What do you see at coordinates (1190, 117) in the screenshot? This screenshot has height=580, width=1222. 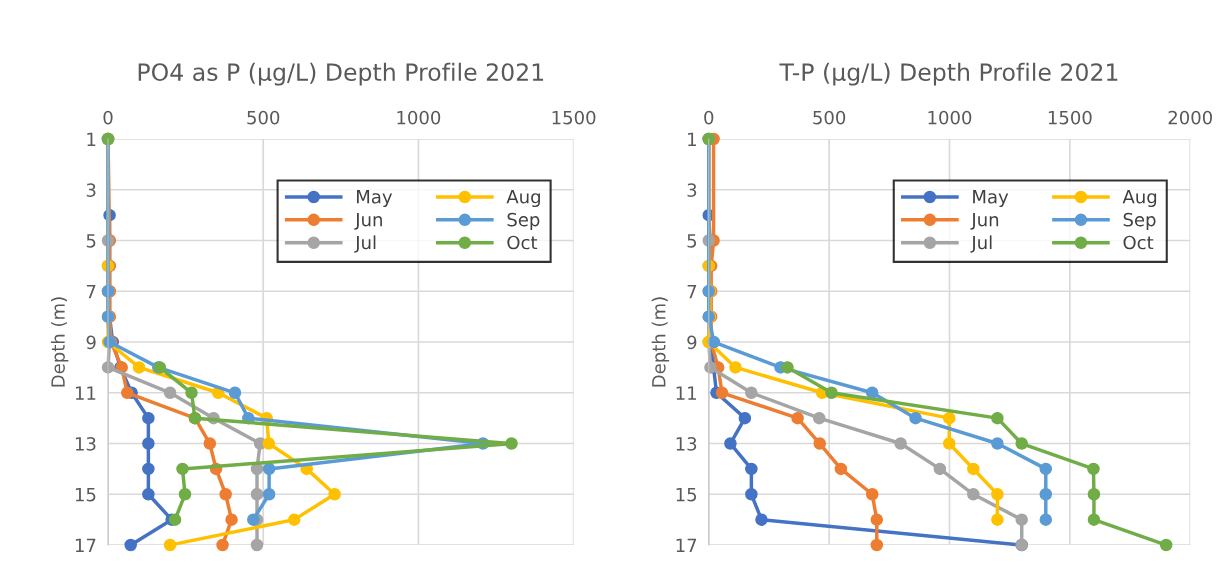 I see `x-tick-label: 2000` at bounding box center [1190, 117].